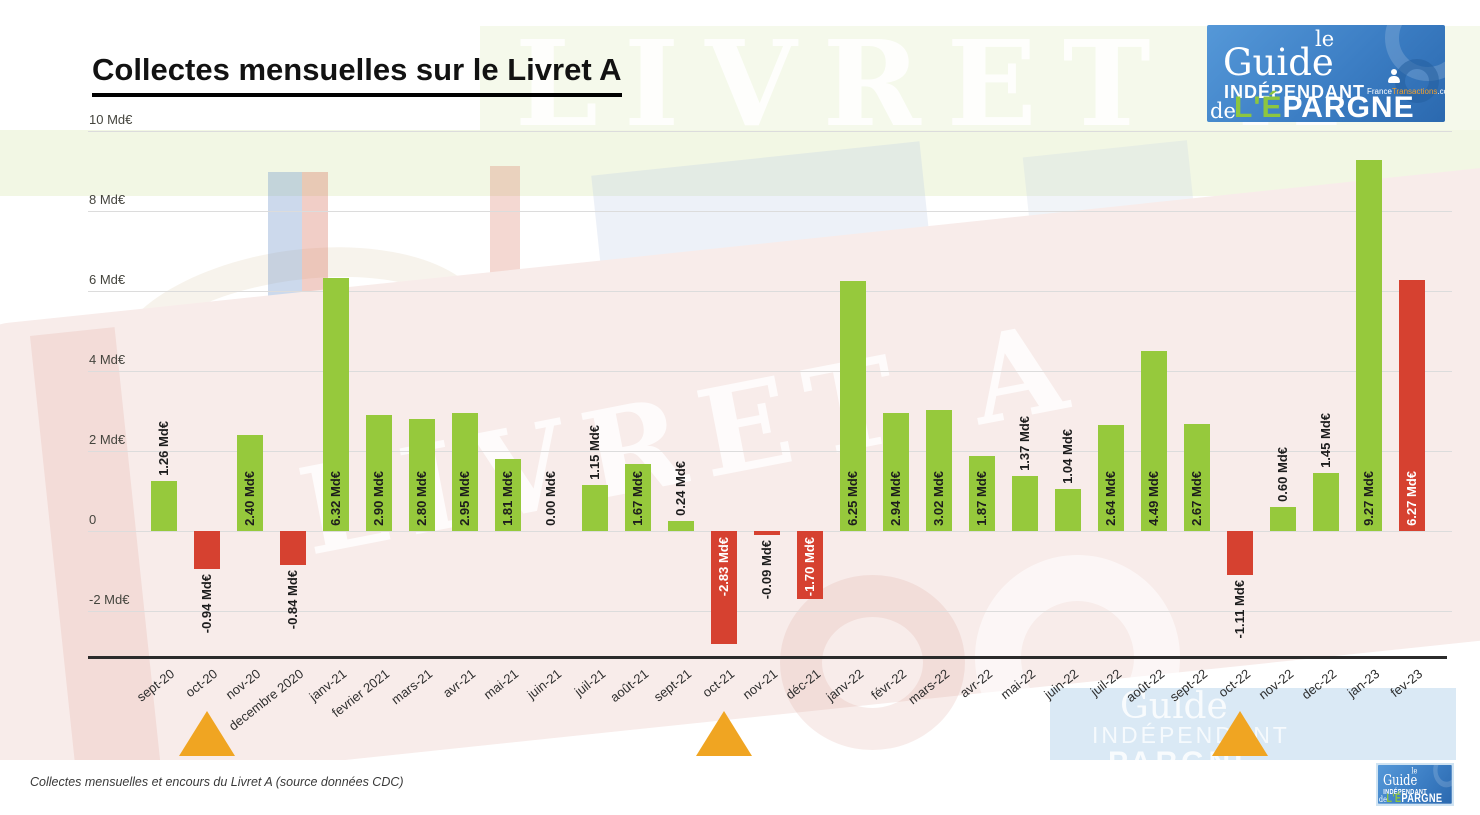  What do you see at coordinates (379, 498) in the screenshot?
I see `bar-value-label: 2.90 Md€` at bounding box center [379, 498].